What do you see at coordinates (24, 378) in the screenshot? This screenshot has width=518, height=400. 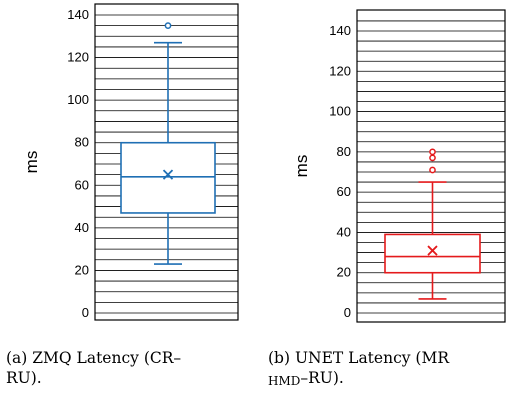 I see `caption-a-line2: RU).` at bounding box center [24, 378].